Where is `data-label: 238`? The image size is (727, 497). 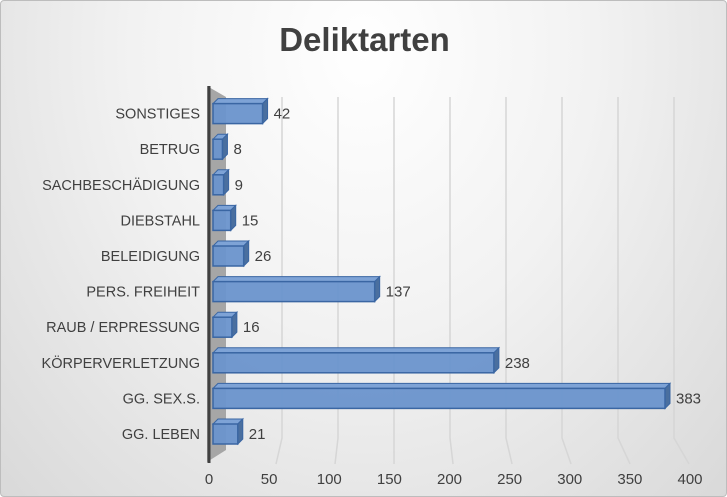
data-label: 238 is located at coordinates (517, 363).